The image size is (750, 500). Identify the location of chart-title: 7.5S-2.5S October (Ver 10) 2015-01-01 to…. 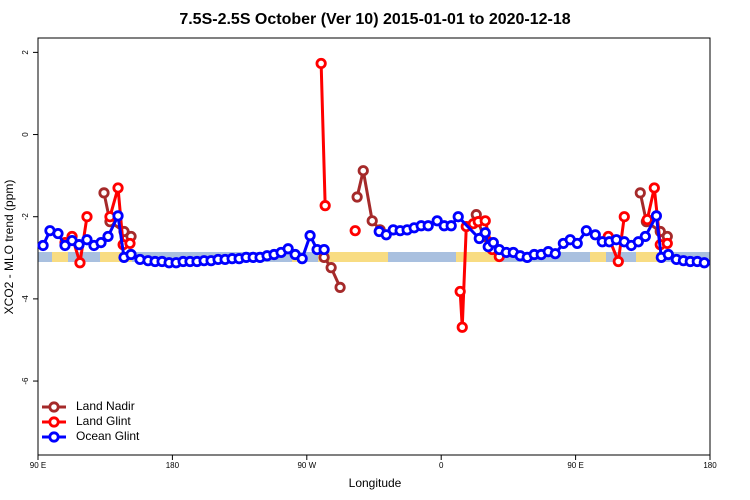
(374, 19).